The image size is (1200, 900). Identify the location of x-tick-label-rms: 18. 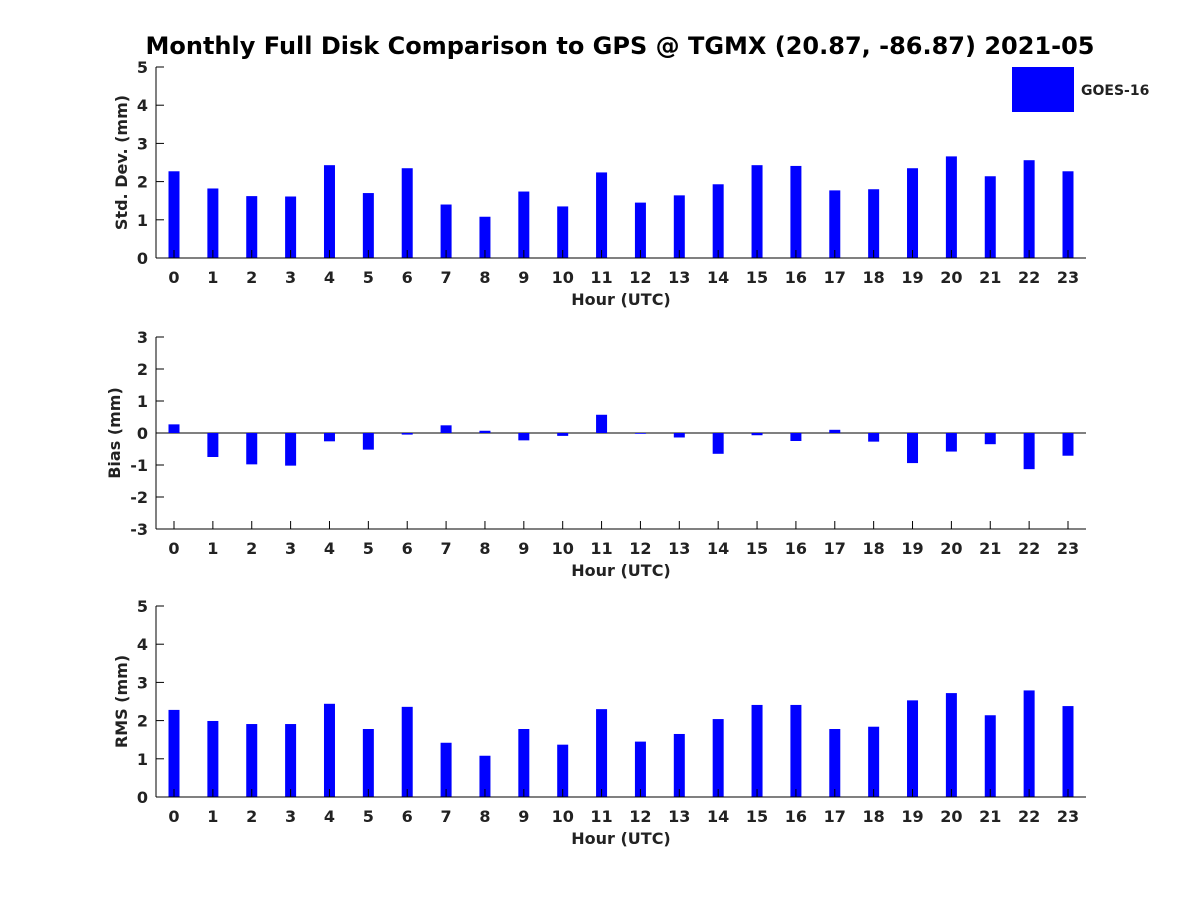
(874, 816).